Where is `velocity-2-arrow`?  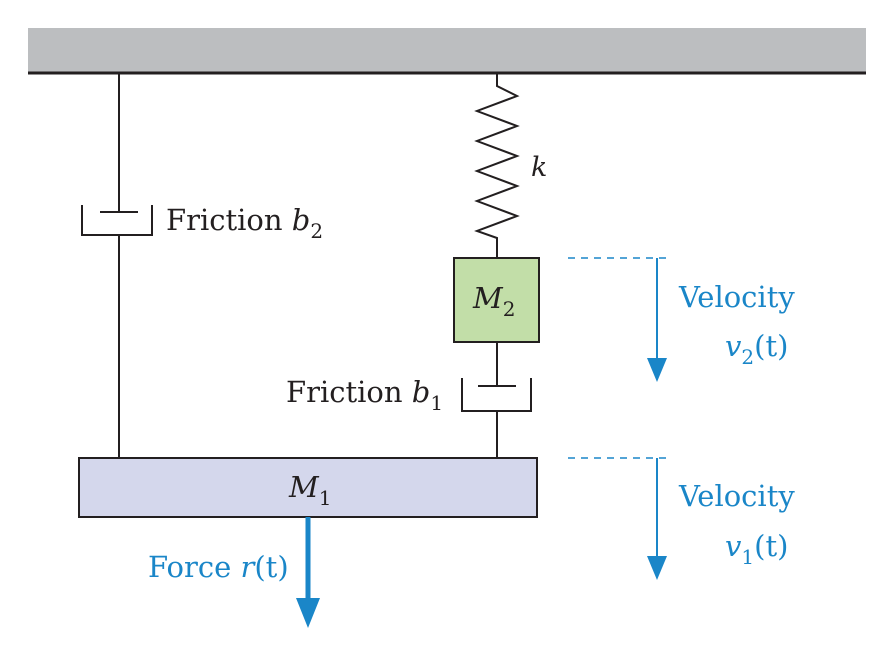 velocity-2-arrow is located at coordinates (657, 320).